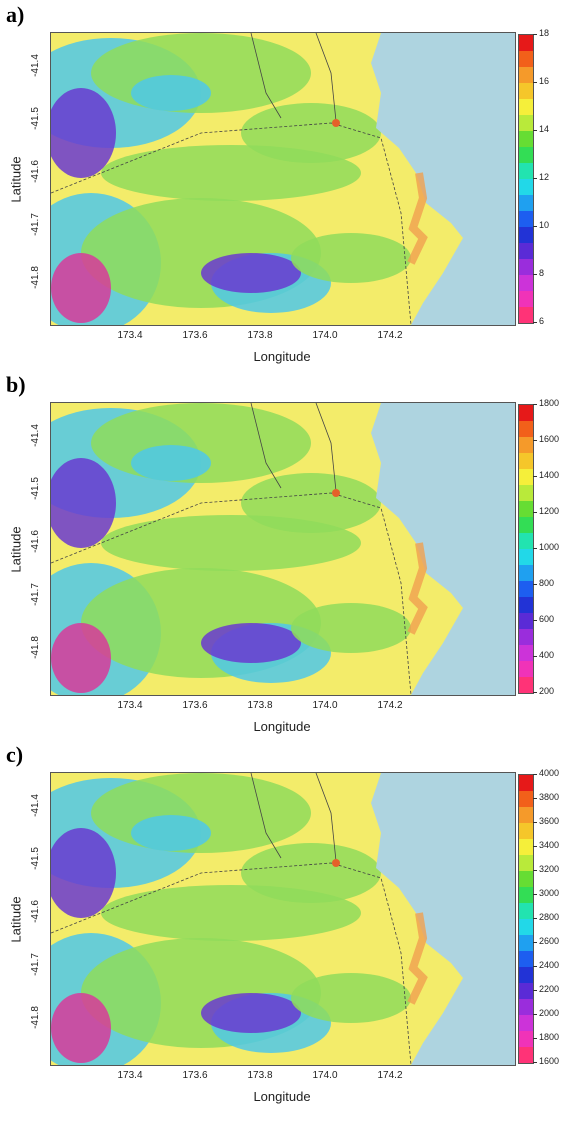  What do you see at coordinates (549, 941) in the screenshot?
I see `legend-tick-label: 2600` at bounding box center [549, 941].